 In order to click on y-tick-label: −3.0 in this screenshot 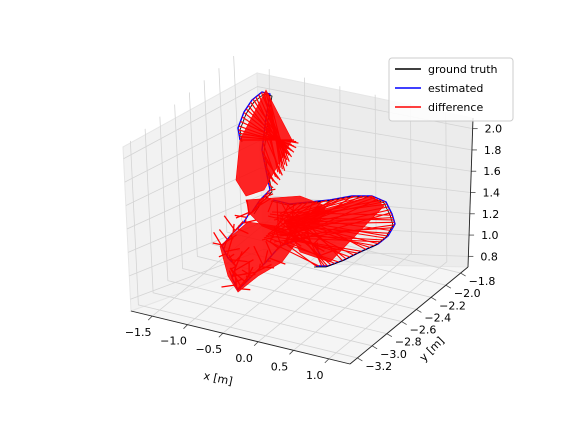, I will do `click(393, 354)`.